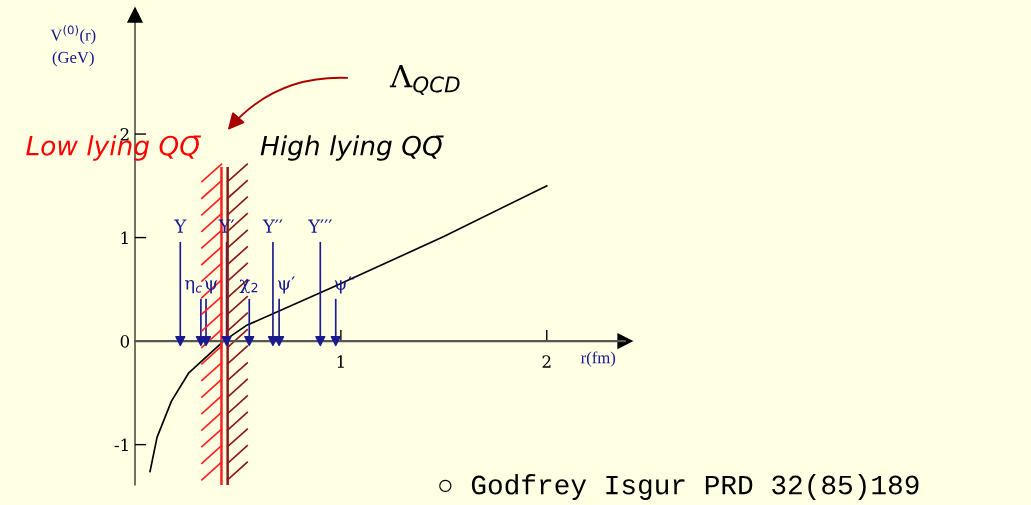  What do you see at coordinates (121, 444) in the screenshot?
I see `y-tick-label: -1` at bounding box center [121, 444].